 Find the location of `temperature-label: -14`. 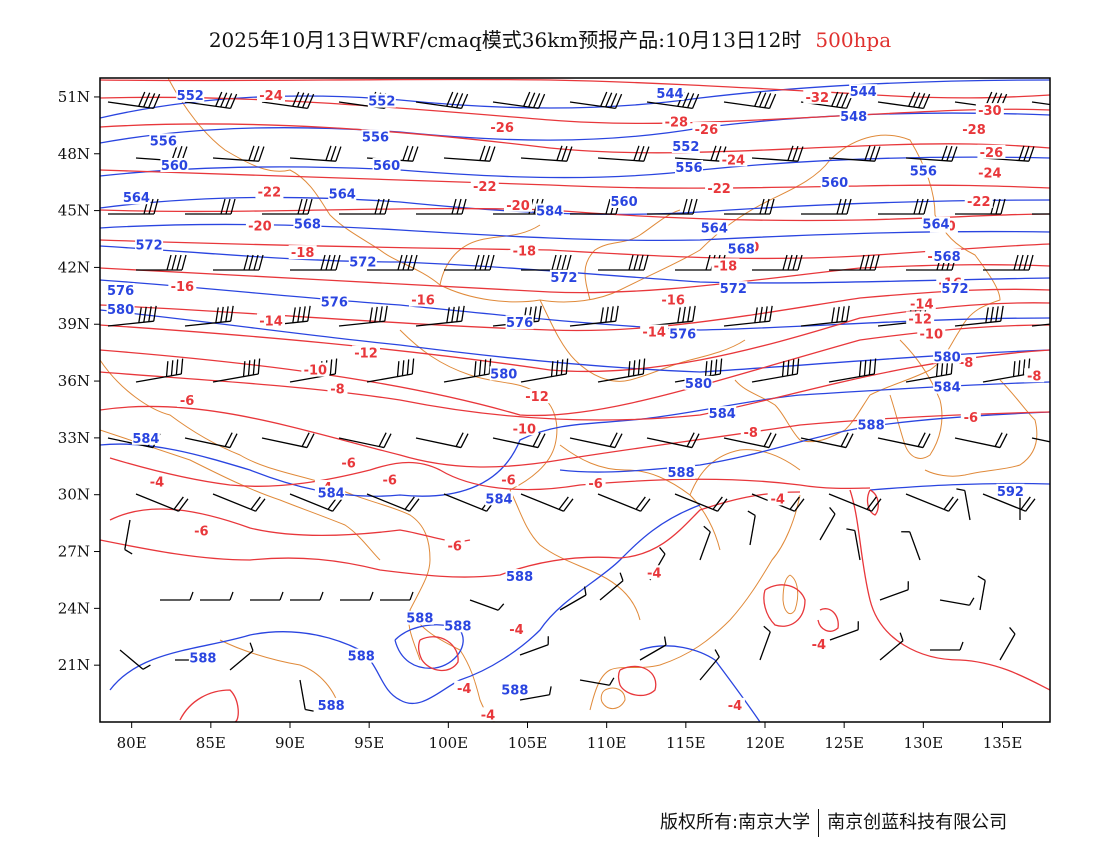

temperature-label: -14 is located at coordinates (271, 321).